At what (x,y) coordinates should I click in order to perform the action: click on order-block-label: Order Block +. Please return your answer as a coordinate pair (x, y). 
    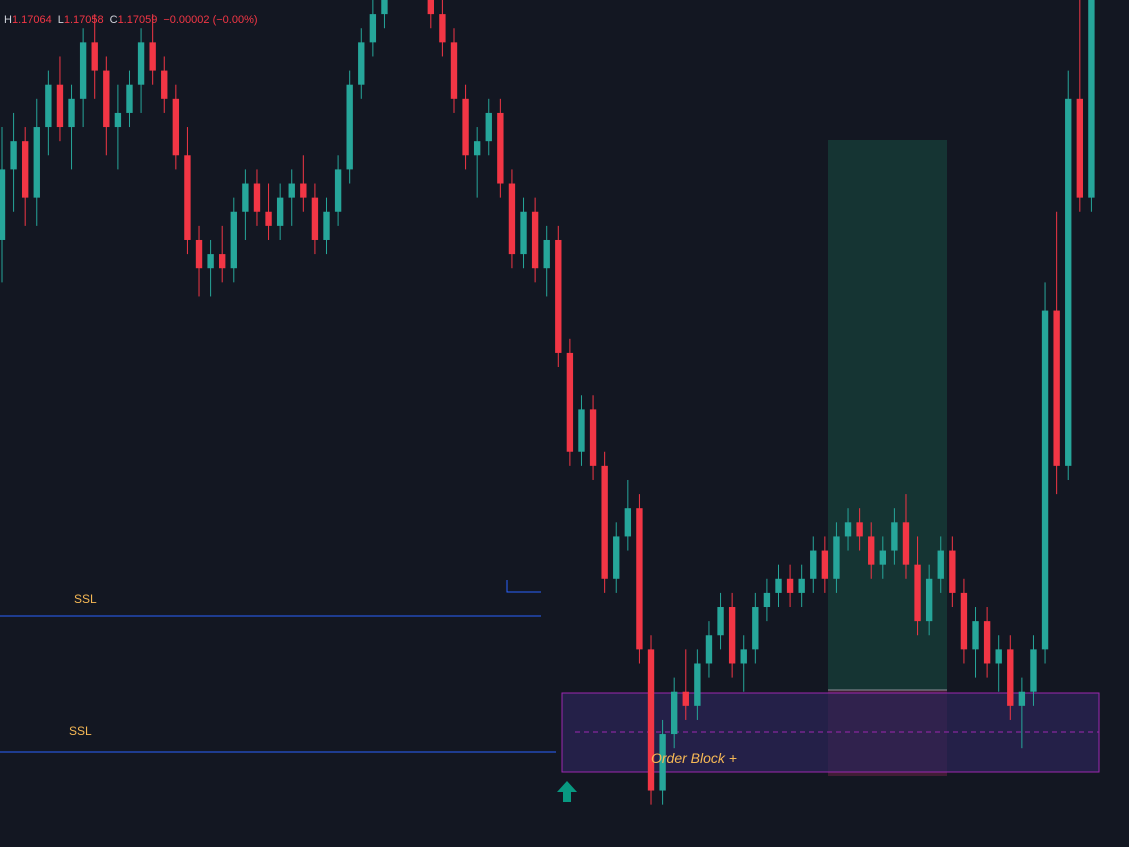
    Looking at the image, I should click on (694, 758).